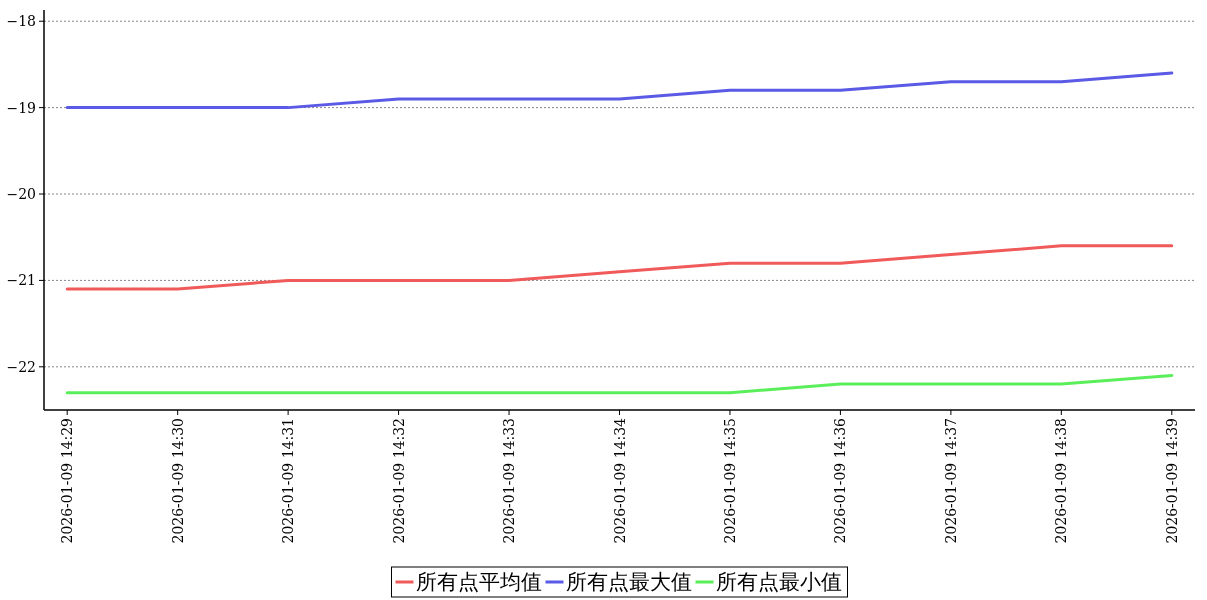 Image resolution: width=1207 pixels, height=600 pixels. I want to click on x-tick-label: 2026-01-09 14:32, so click(398, 481).